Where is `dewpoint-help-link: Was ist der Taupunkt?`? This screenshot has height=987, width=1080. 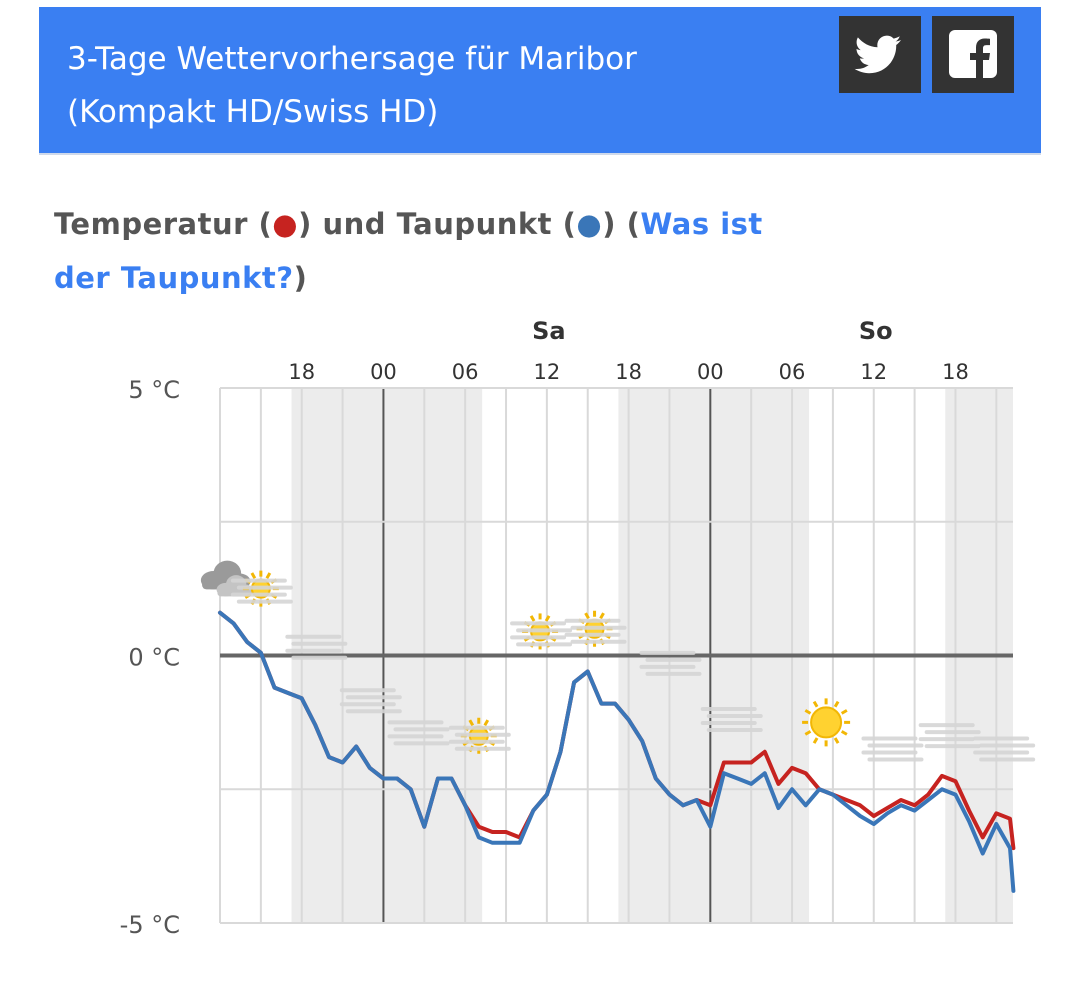
dewpoint-help-link: Was ist der Taupunkt? is located at coordinates (408, 251).